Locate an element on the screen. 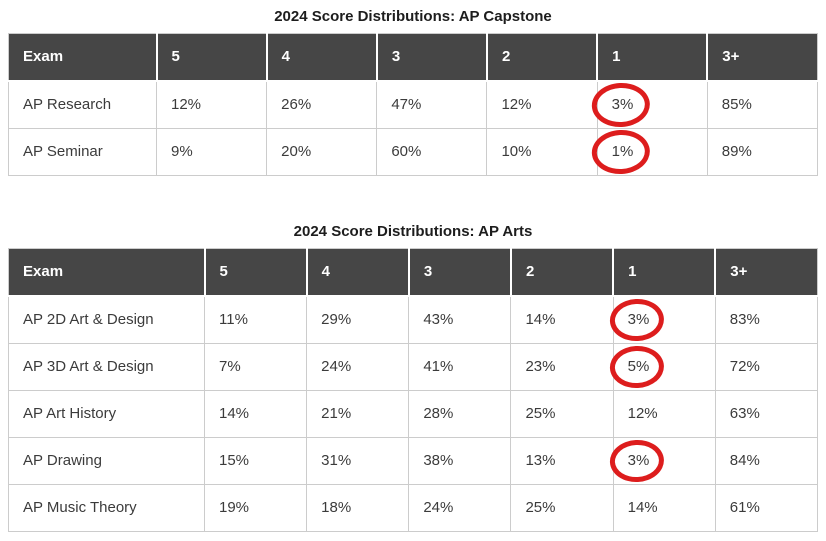  score-value-cell: 20% is located at coordinates (322, 152).